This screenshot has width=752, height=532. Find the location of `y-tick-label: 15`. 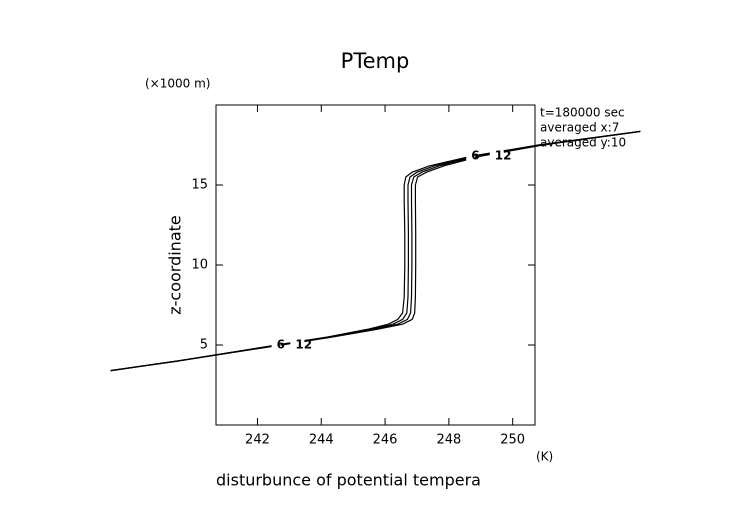

y-tick-label: 15 is located at coordinates (199, 185).